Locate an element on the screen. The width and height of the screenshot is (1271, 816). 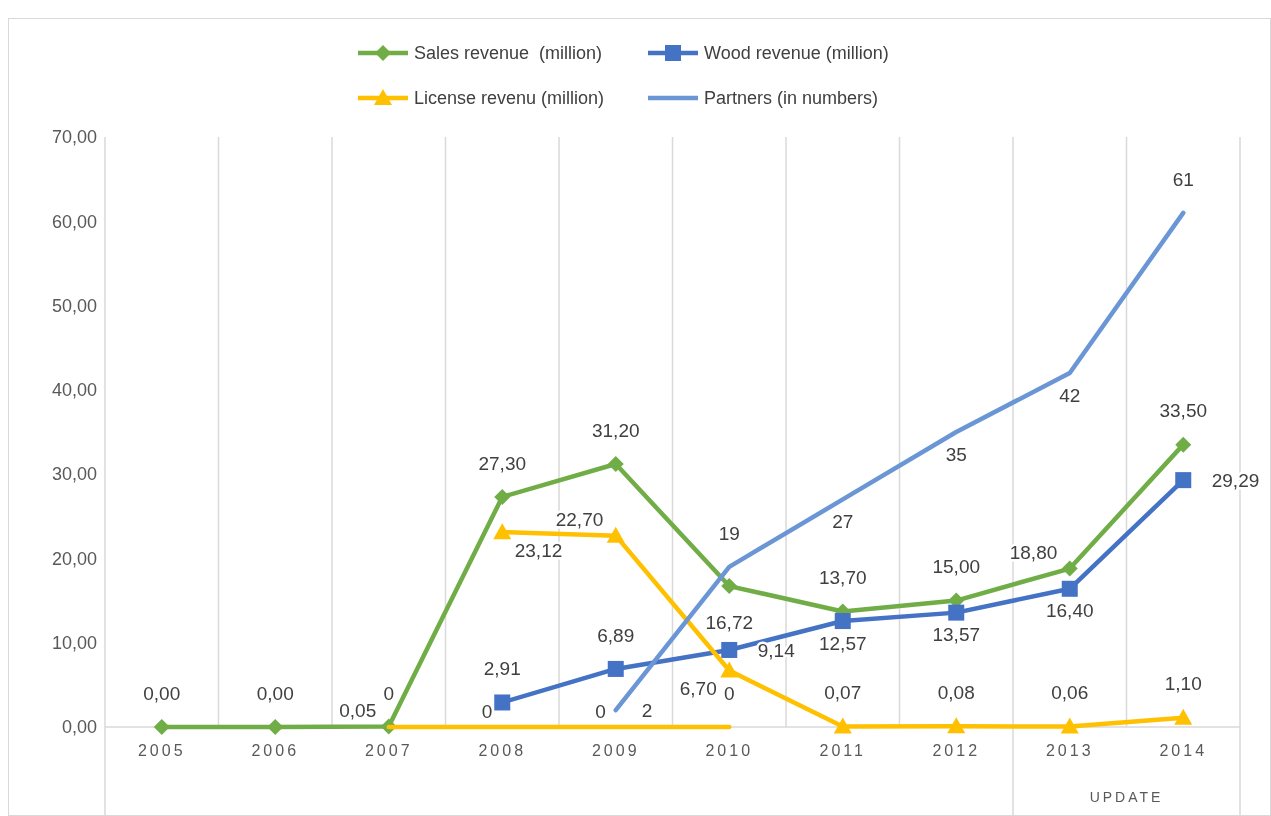
data-label: 1,10 is located at coordinates (1183, 684).